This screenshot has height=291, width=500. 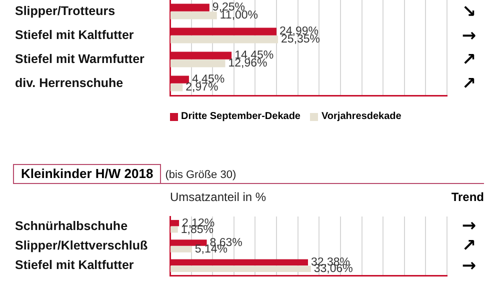 I want to click on y-tick-label: div. Herrenschuhe, so click(x=69, y=83).